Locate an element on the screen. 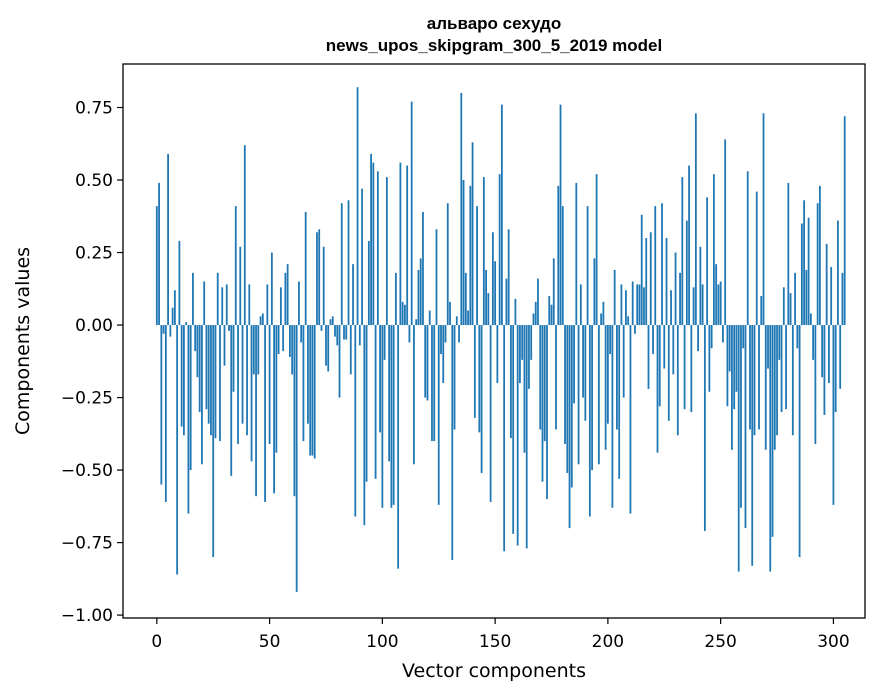  x-tick-label-0: 0 is located at coordinates (156, 642).